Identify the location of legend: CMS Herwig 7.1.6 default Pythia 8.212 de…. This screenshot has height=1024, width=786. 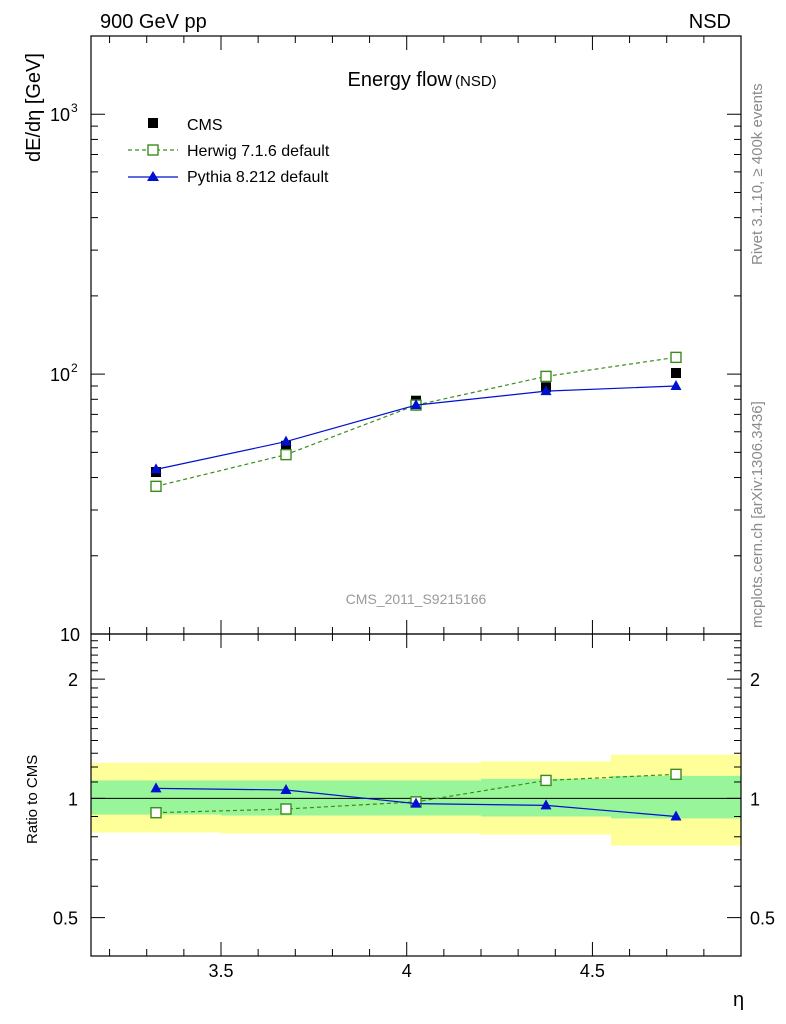
(229, 151).